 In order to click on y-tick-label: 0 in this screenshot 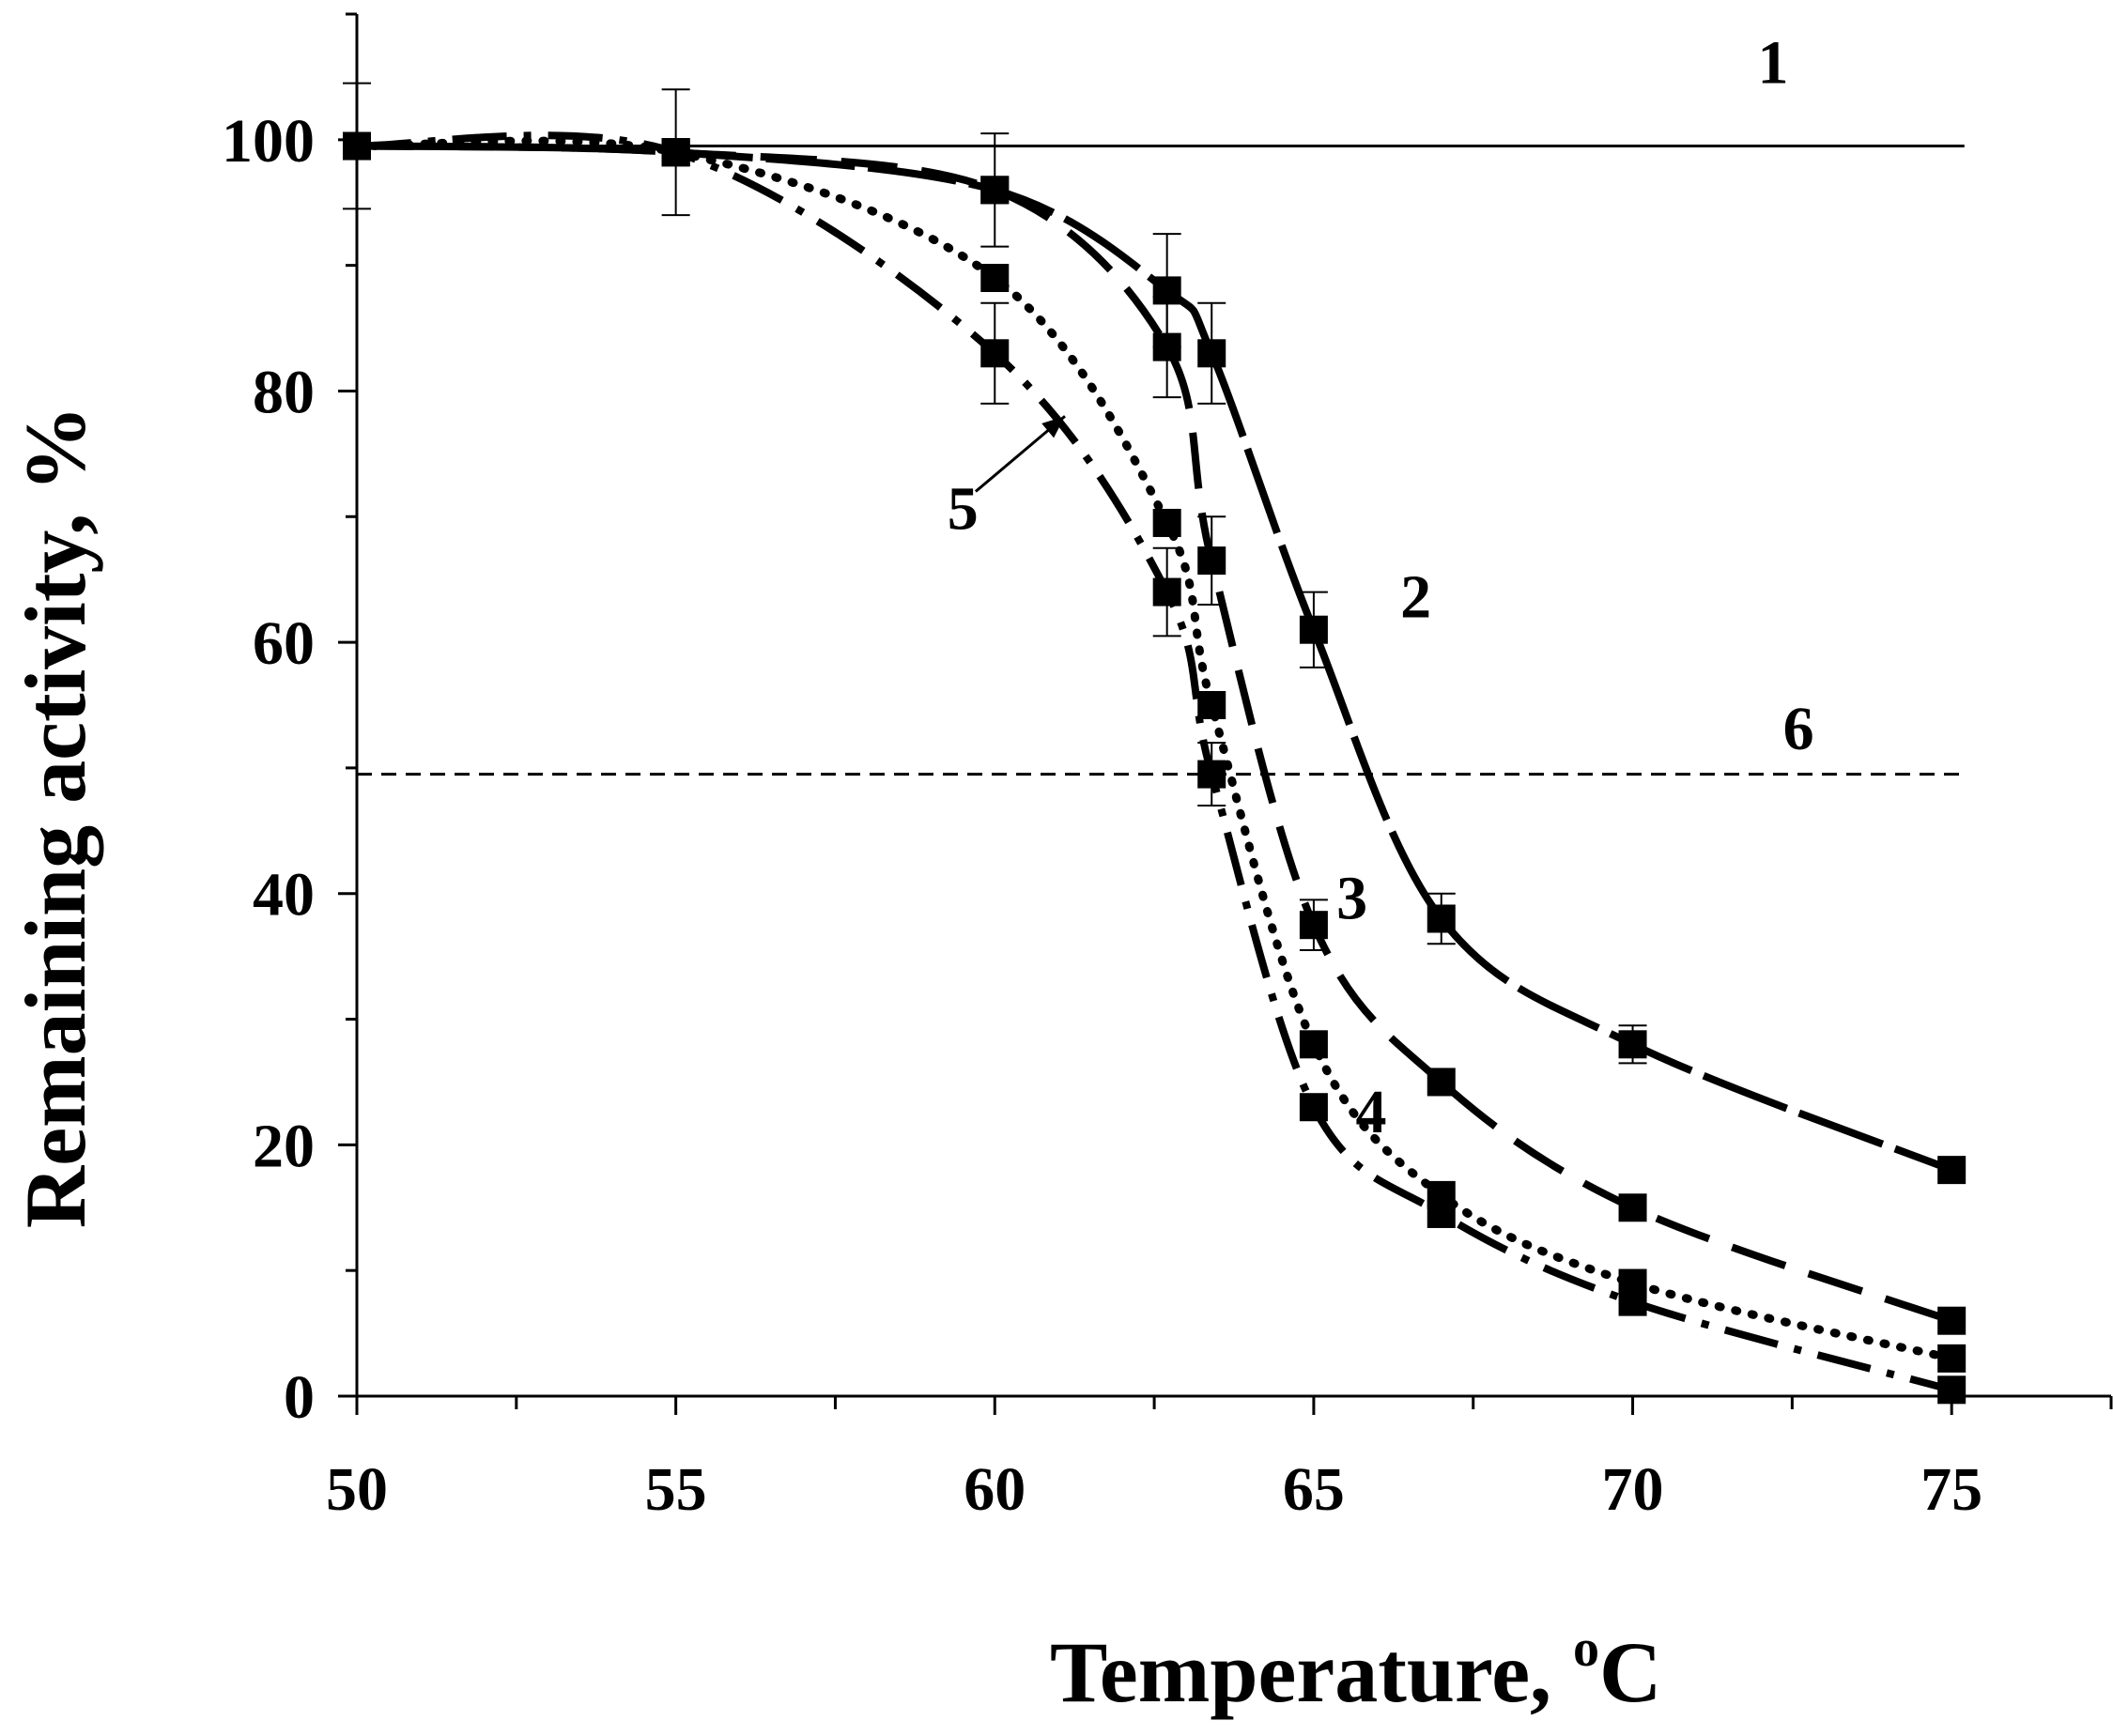, I will do `click(299, 1397)`.